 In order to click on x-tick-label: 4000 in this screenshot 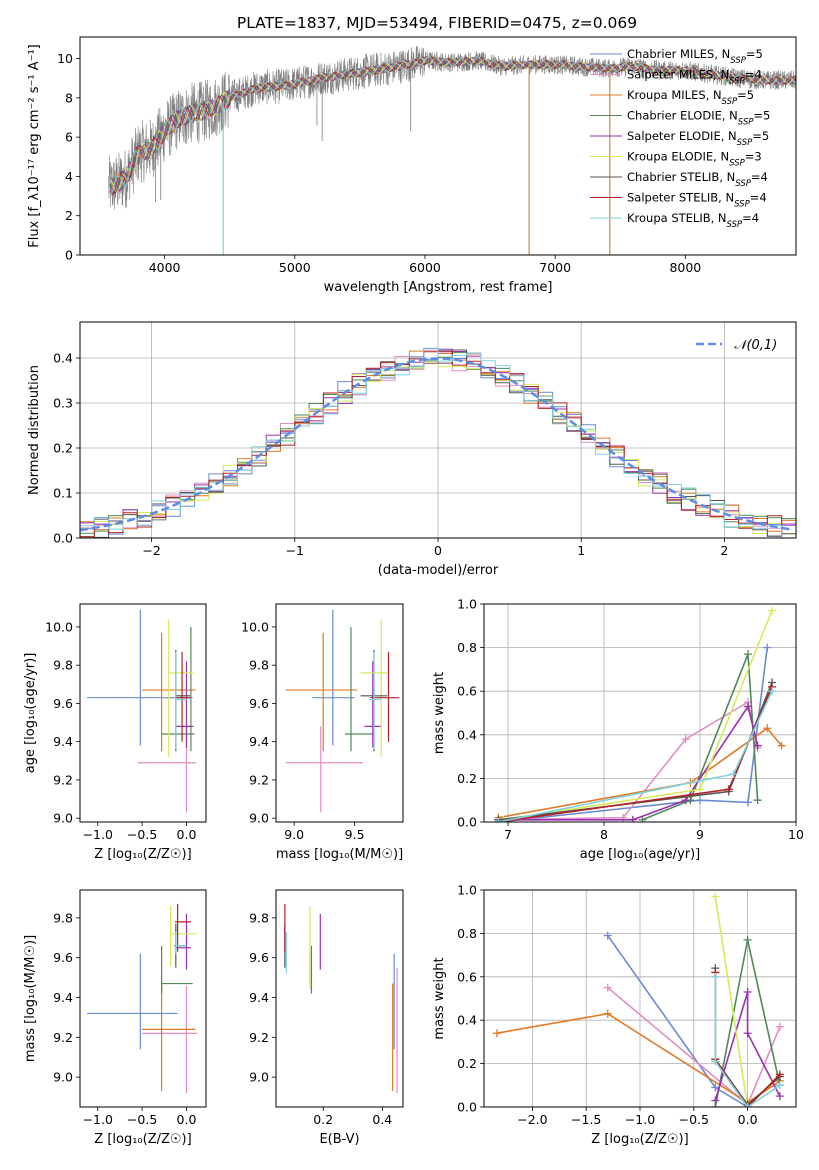, I will do `click(165, 267)`.